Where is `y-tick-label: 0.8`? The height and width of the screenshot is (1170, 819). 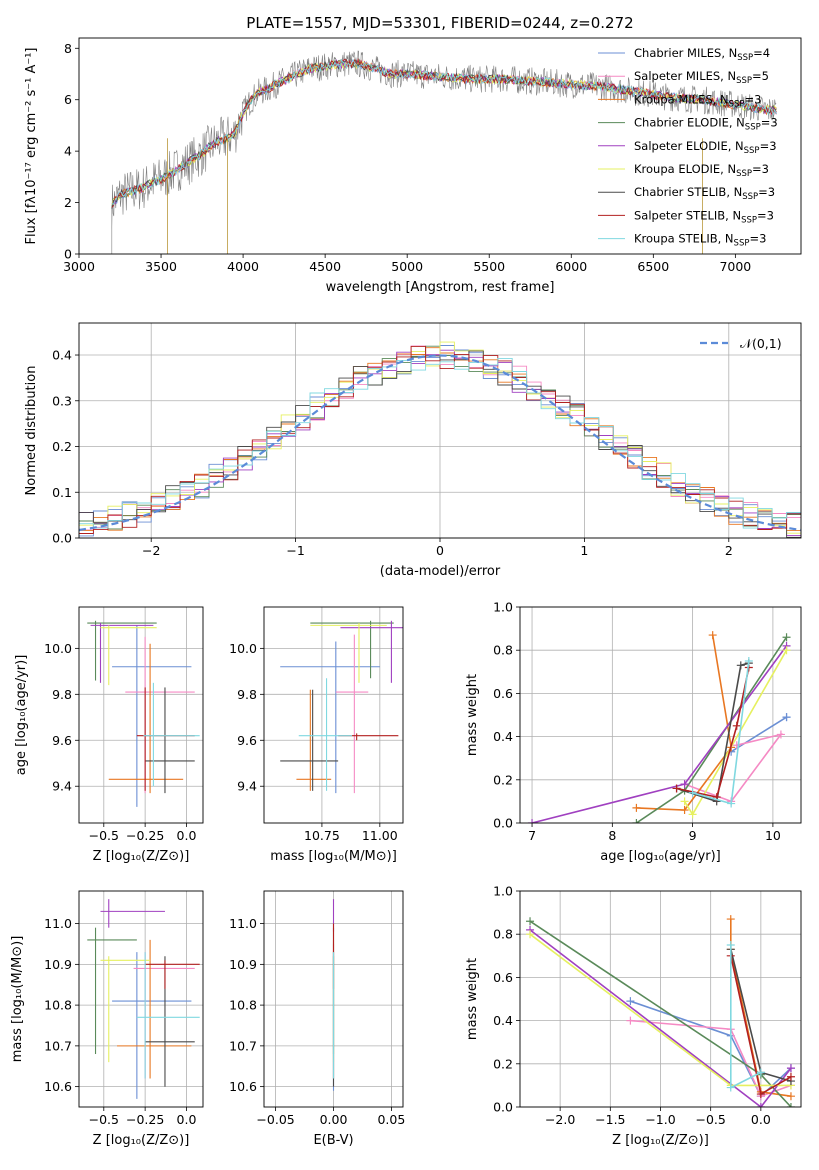
y-tick-label: 0.8 is located at coordinates (503, 934).